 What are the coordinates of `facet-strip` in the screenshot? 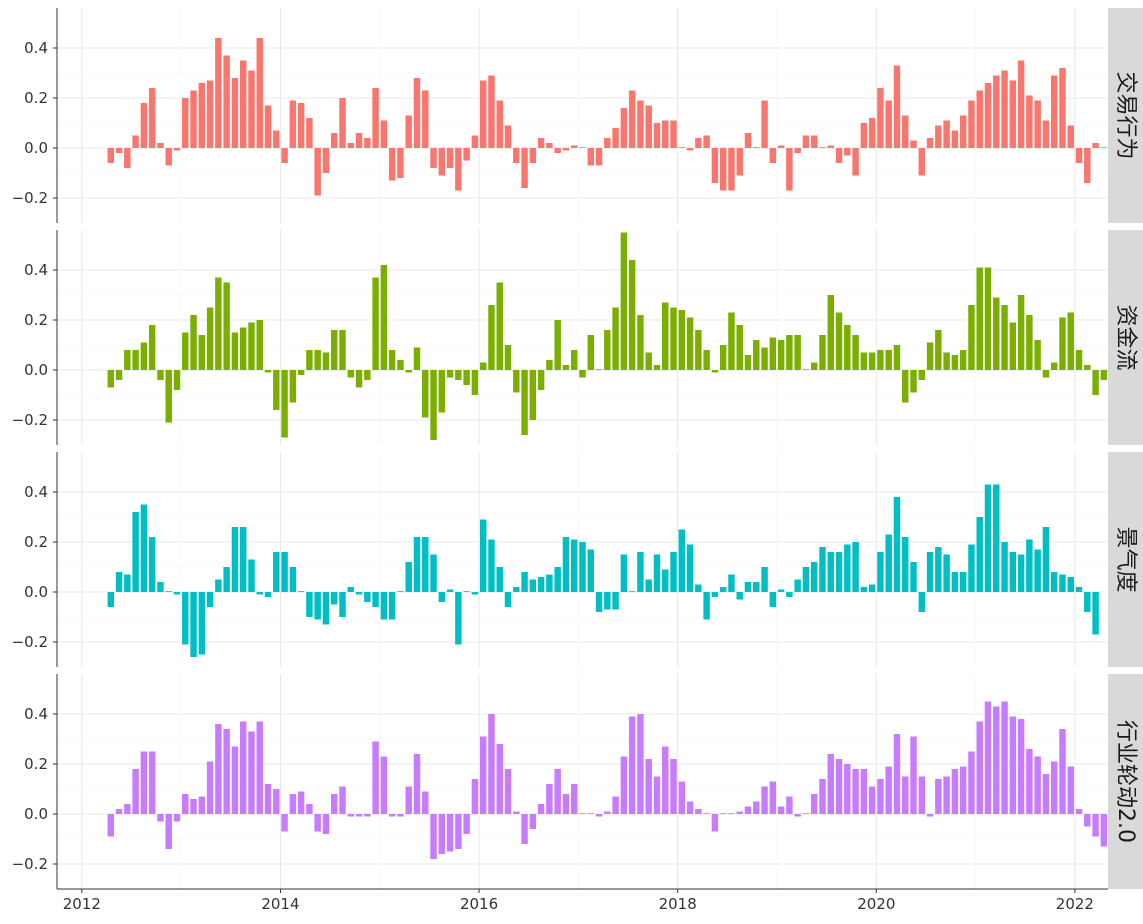 It's located at (1125, 781).